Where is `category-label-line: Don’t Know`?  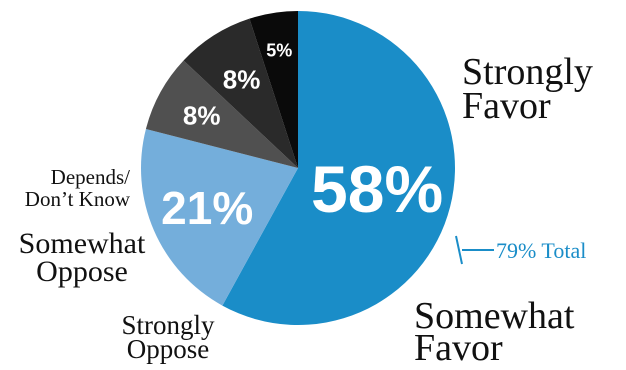
category-label-line: Don’t Know is located at coordinates (78, 199).